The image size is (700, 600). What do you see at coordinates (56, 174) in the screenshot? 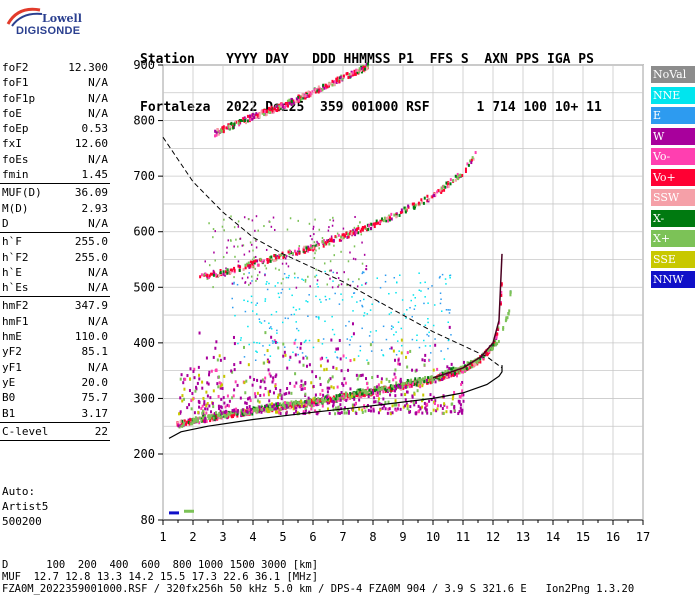
I see `param-row: fmin 1.45` at bounding box center [56, 174].